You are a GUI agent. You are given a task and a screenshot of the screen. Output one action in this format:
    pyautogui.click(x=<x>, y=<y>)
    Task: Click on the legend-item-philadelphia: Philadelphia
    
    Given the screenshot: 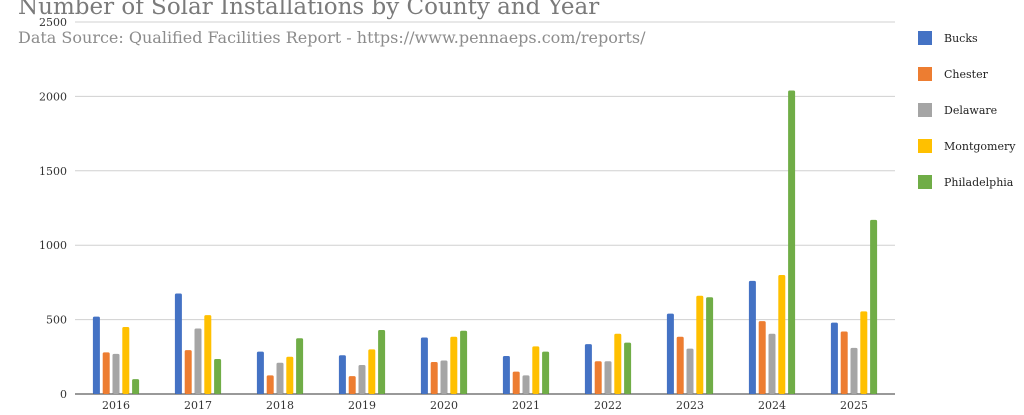 What is the action you would take?
    pyautogui.click(x=966, y=182)
    